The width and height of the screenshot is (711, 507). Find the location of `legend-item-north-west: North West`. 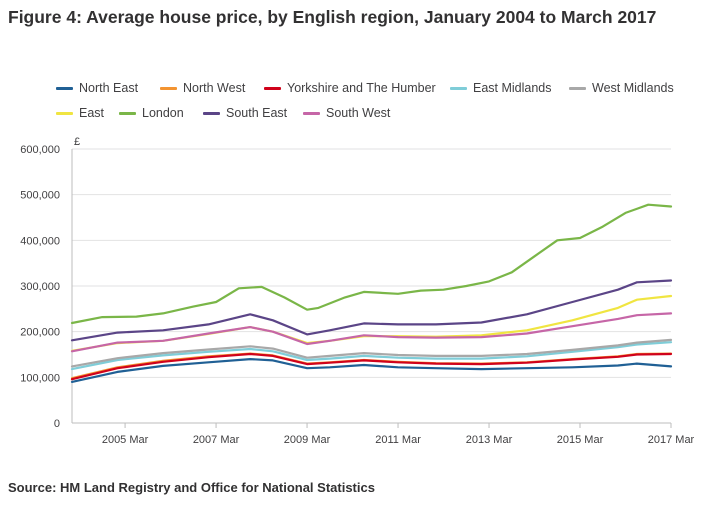

legend-item-north-west: North West is located at coordinates (202, 88).